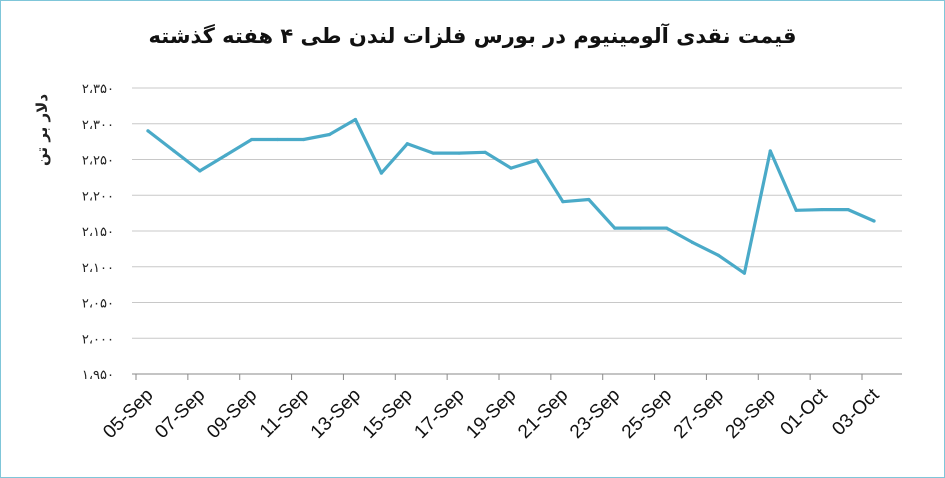 This screenshot has height=478, width=945. Describe the element at coordinates (595, 414) in the screenshot. I see `x-tick-label: 23-Sep` at that location.